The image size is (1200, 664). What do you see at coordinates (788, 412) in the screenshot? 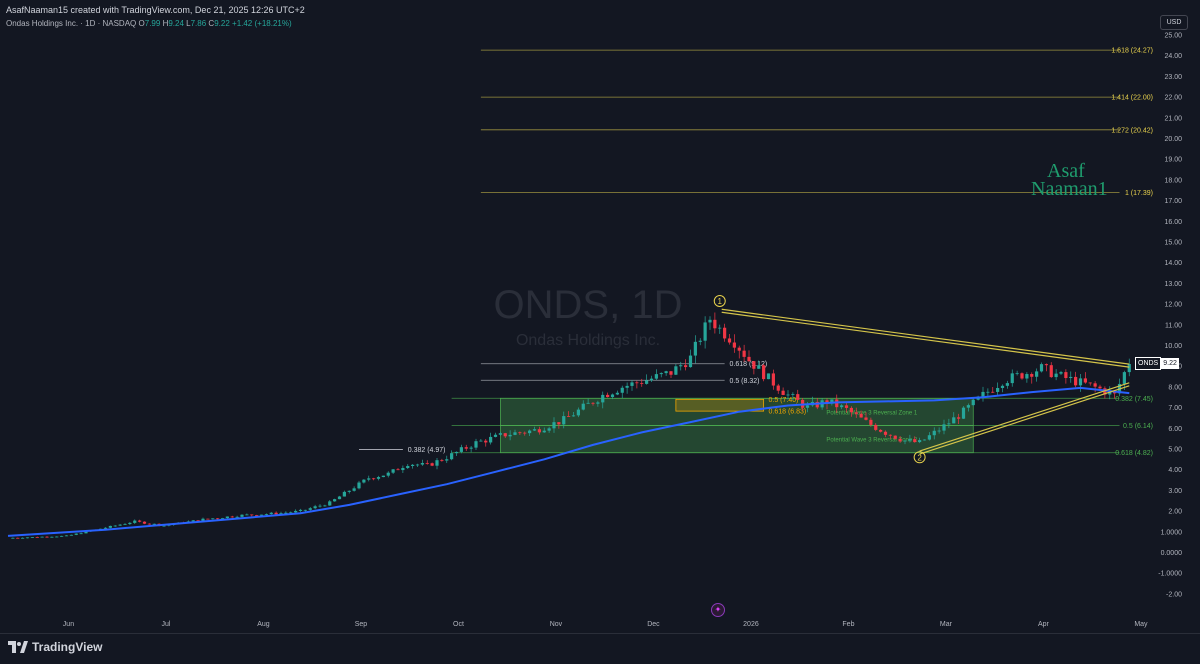
I see `fib-box-label: 0.618 (6.83)` at bounding box center [788, 412].